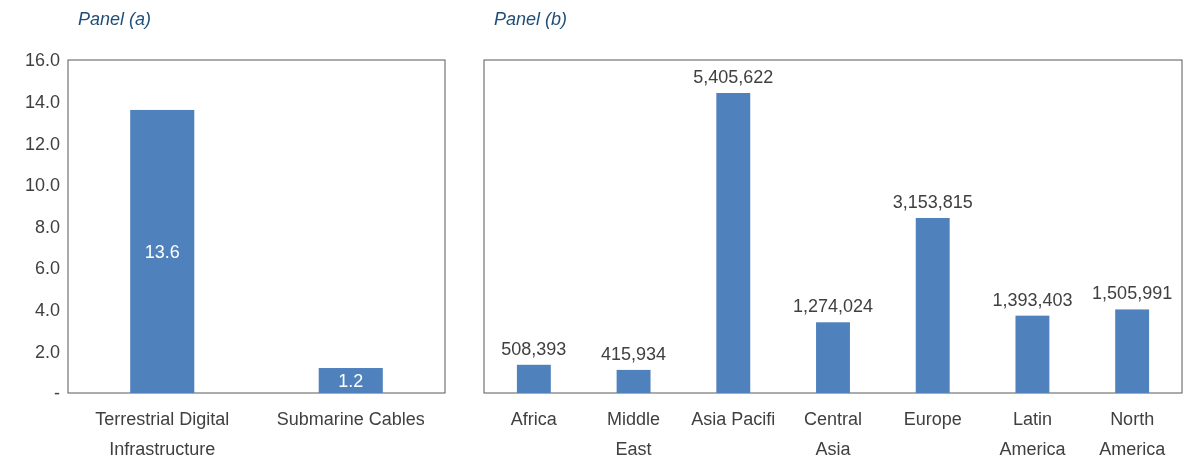 The image size is (1195, 466). I want to click on y-tick-label: 14.0, so click(42, 101).